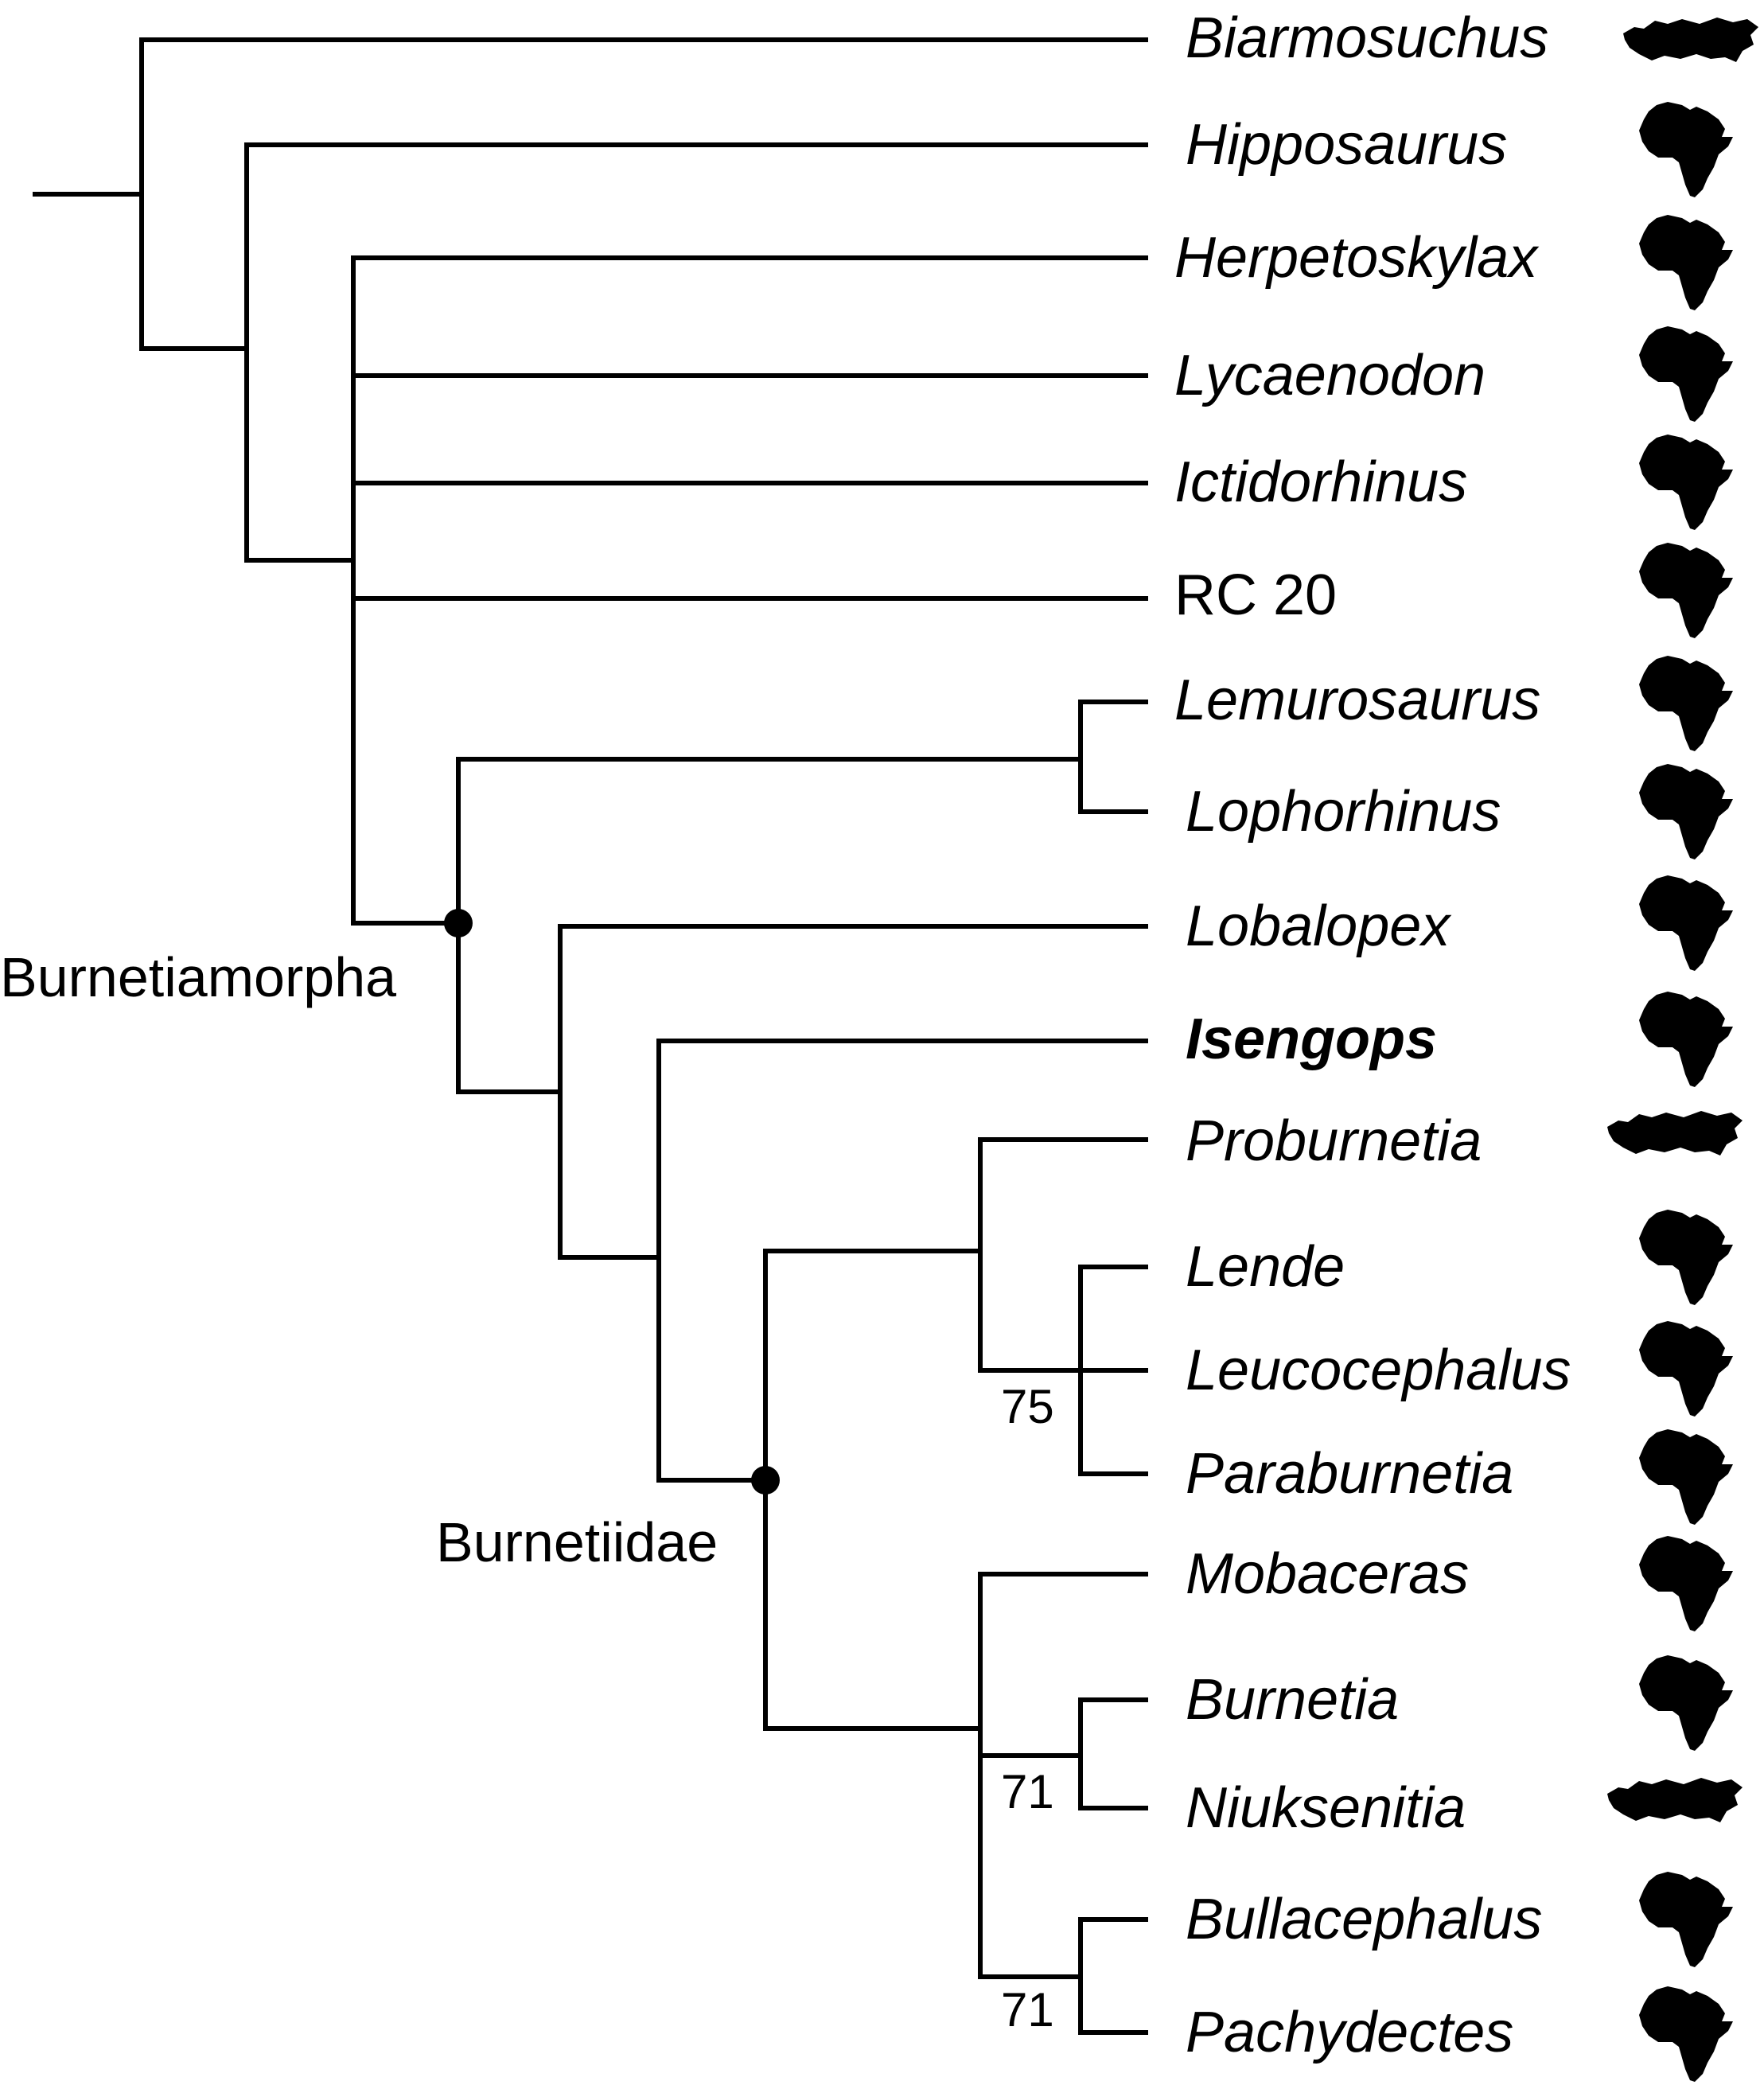 The image size is (1764, 2089). Describe the element at coordinates (1063, 1195) in the screenshot. I see `branch-proburnetia` at that location.